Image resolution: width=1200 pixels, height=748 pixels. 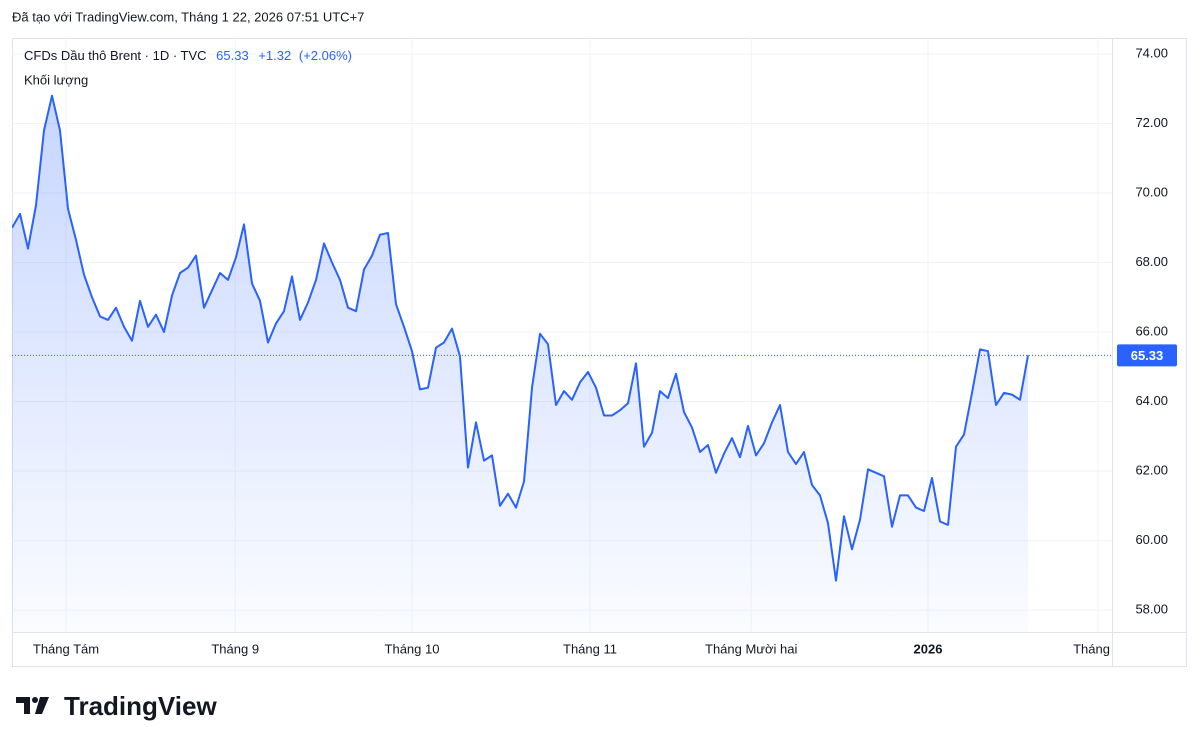 What do you see at coordinates (1151, 609) in the screenshot?
I see `y-tick-label: 58.00` at bounding box center [1151, 609].